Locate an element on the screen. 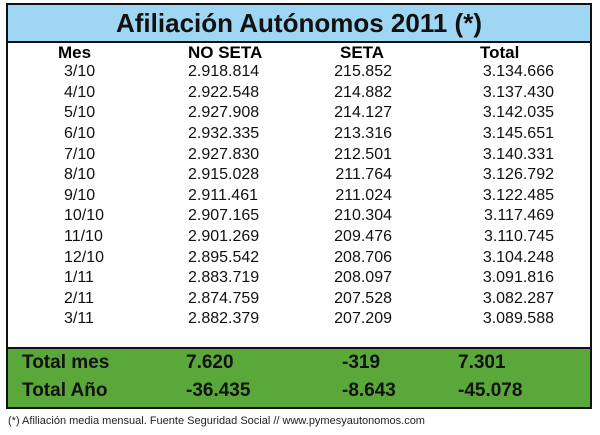 The image size is (600, 435). table-row: 9/10 2.911.461 211.024 3.122.485 is located at coordinates (299, 196).